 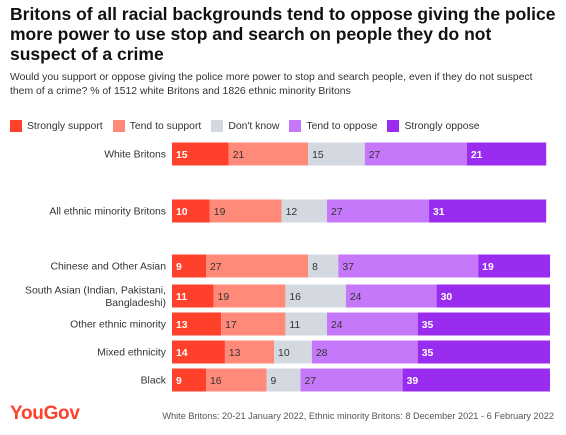 I want to click on data-label: 14, so click(x=182, y=353).